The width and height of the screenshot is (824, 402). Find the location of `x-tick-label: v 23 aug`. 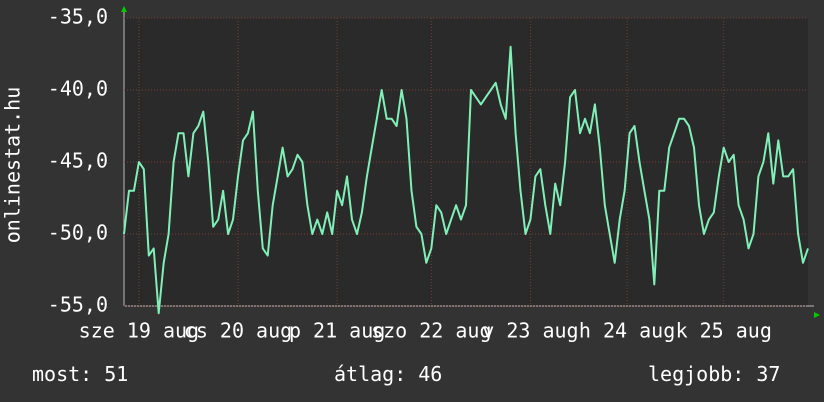

x-tick-label: v 23 aug is located at coordinates (530, 331).